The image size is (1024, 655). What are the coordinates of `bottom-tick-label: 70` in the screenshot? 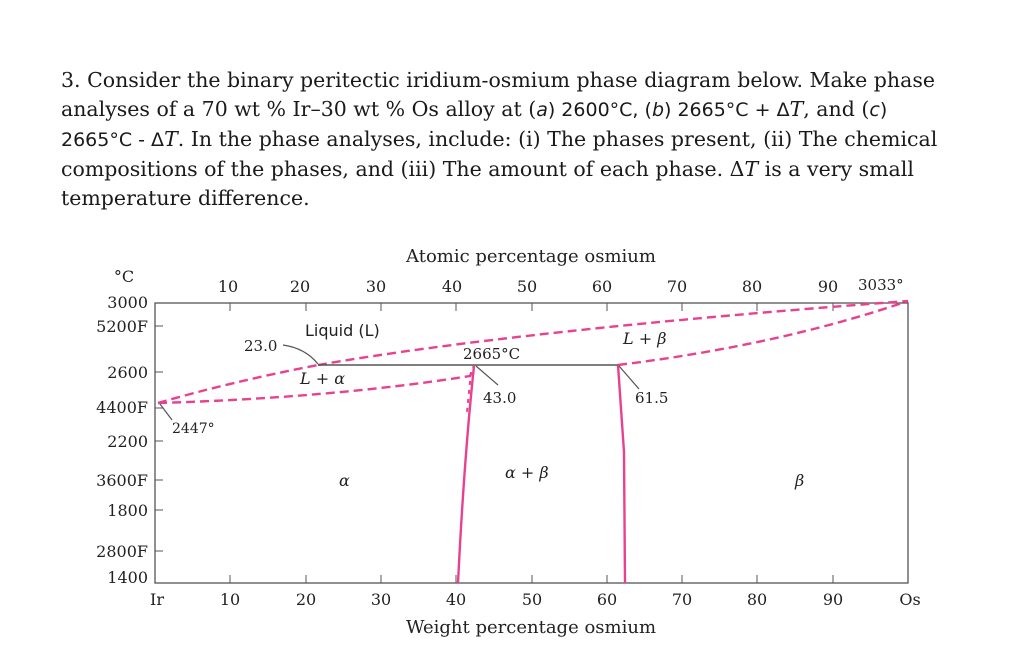 It's located at (682, 599).